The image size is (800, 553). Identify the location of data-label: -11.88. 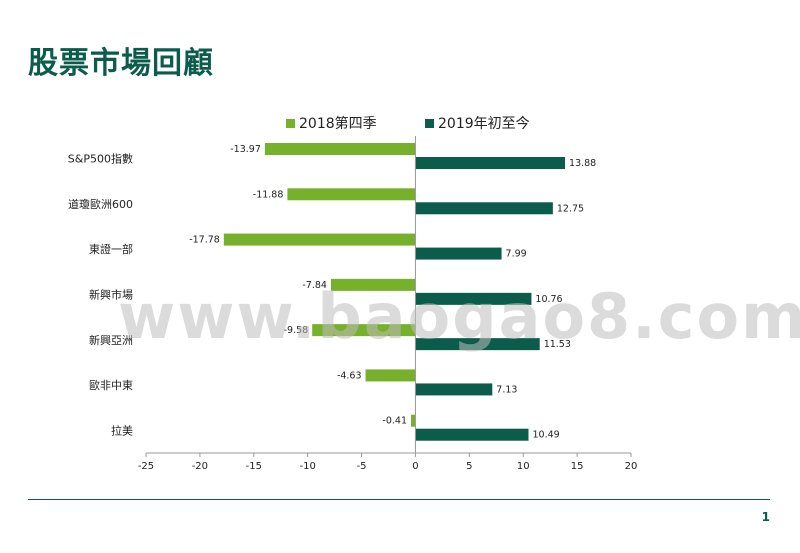
(268, 194).